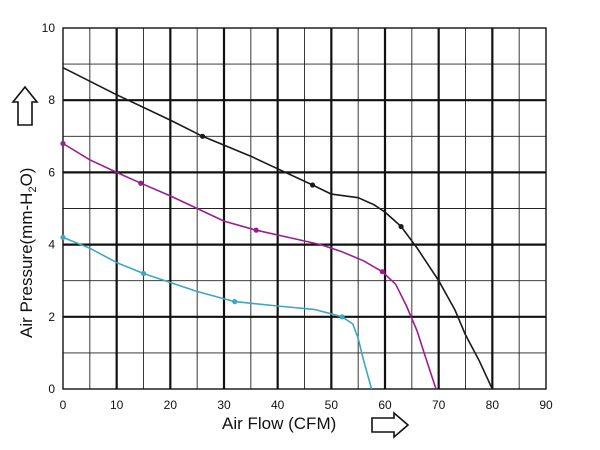 This screenshot has width=600, height=450. What do you see at coordinates (278, 405) in the screenshot?
I see `x-tick-label: 40` at bounding box center [278, 405].